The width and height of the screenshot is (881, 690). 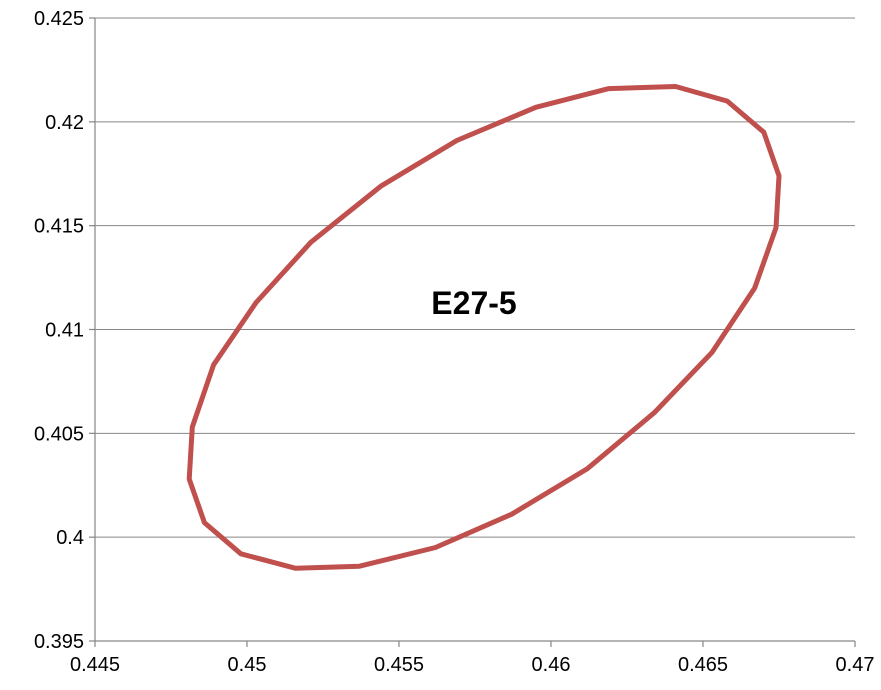 What do you see at coordinates (551, 665) in the screenshot?
I see `x-tick-label-3: 0.46` at bounding box center [551, 665].